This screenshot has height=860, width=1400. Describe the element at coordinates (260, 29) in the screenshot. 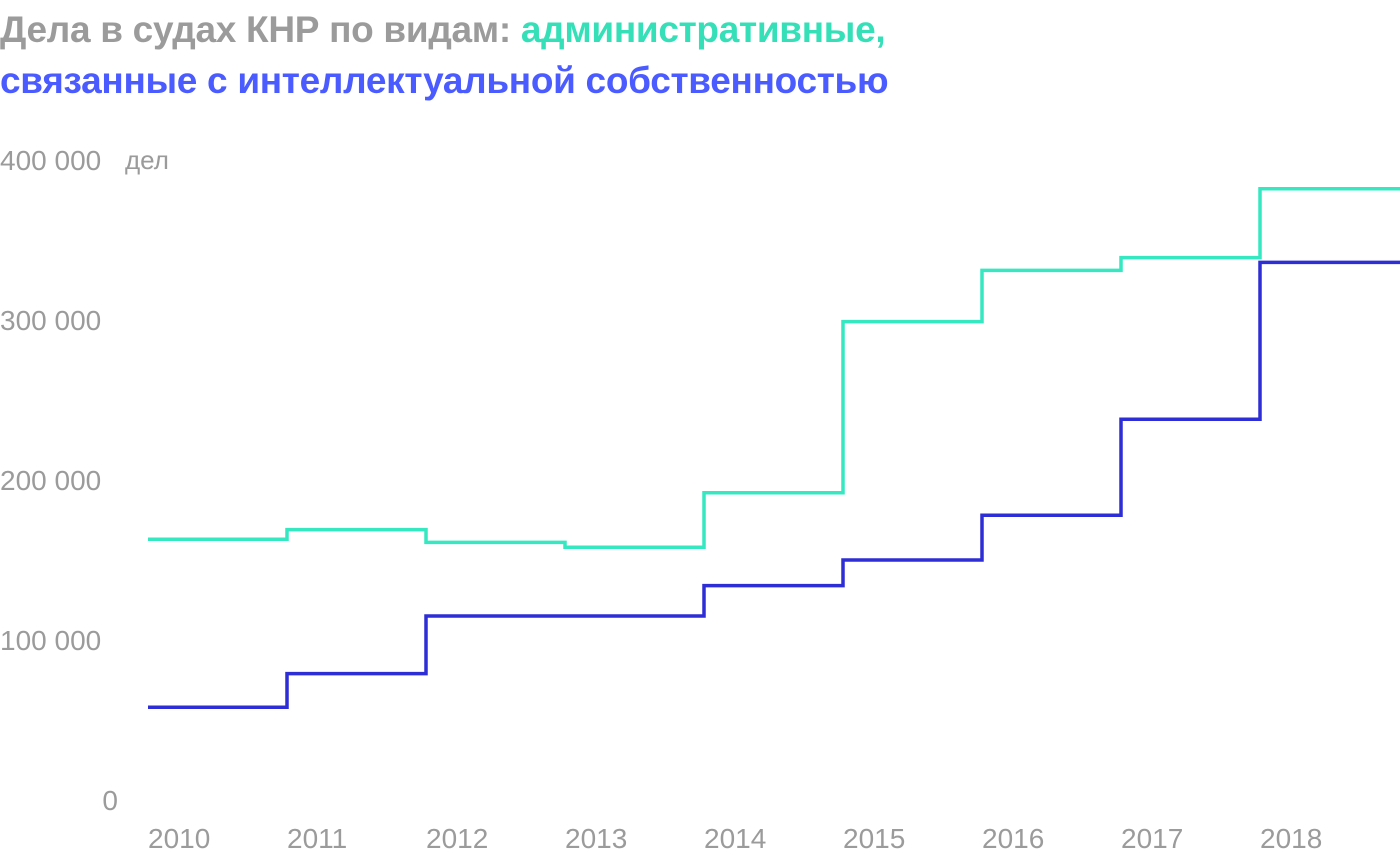

I see `chart-title-prefix: Дела в судах КНР по видам:` at that location.